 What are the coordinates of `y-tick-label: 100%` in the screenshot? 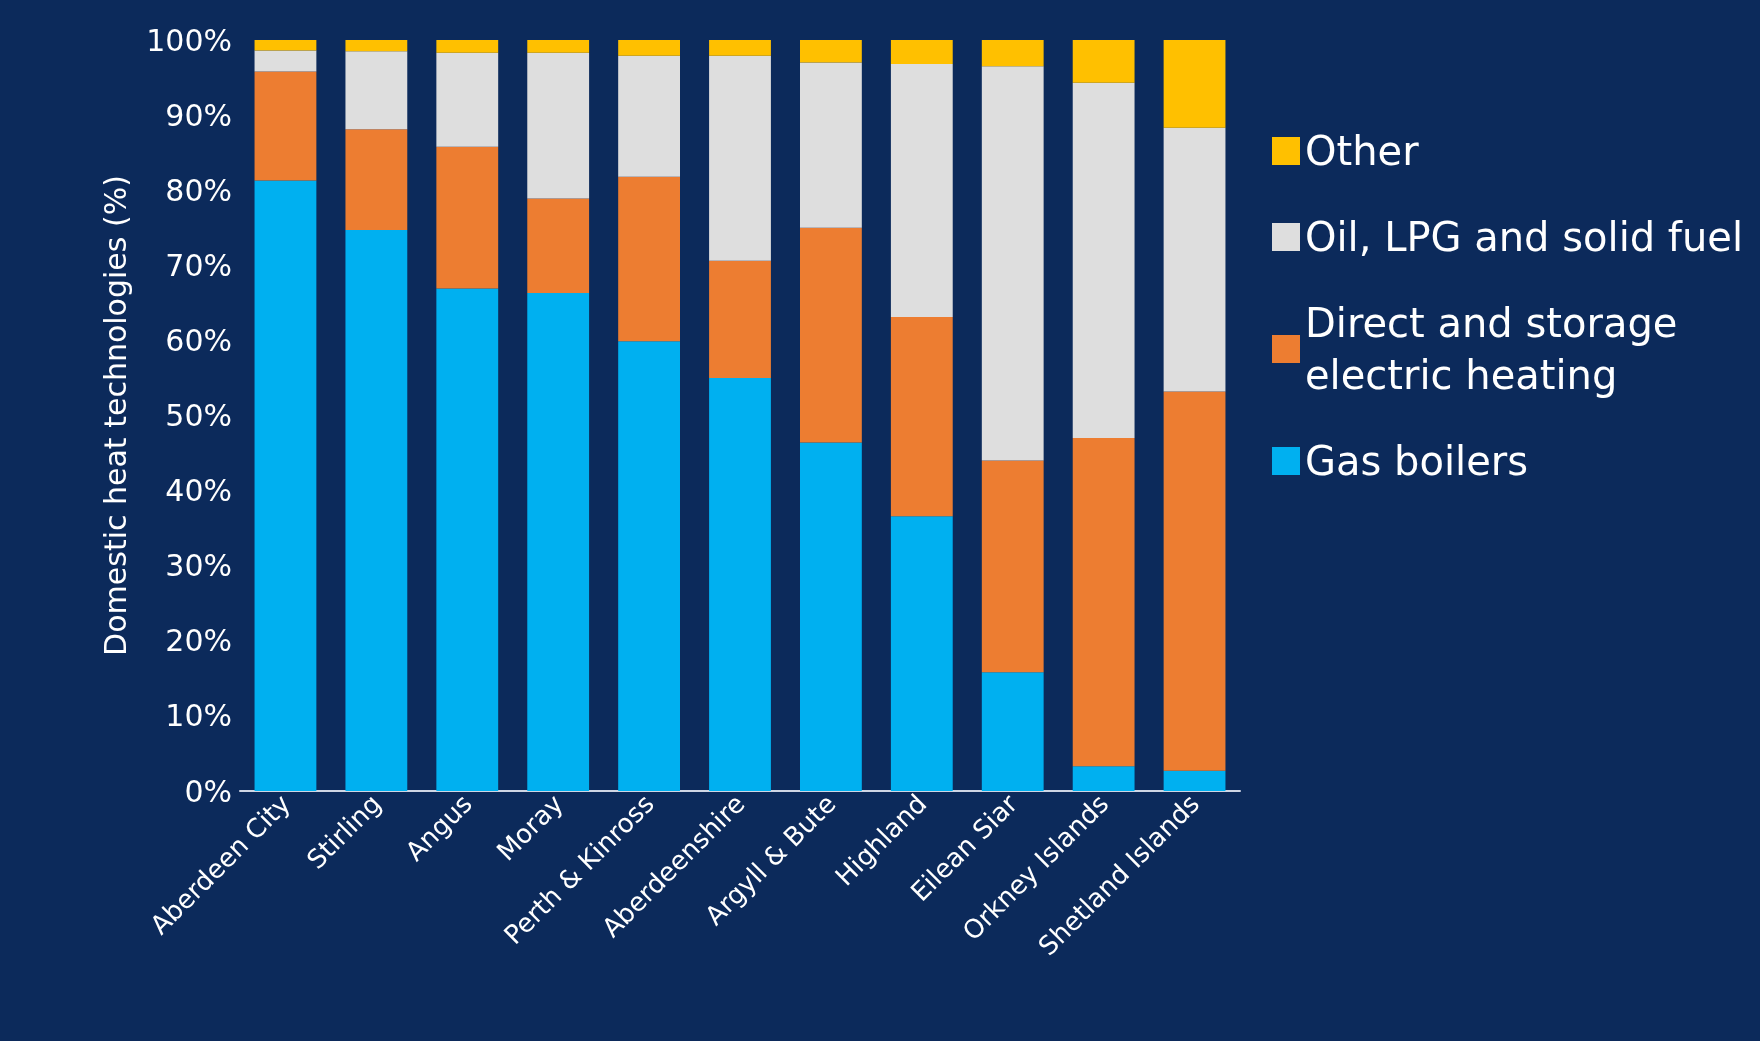 It's located at (189, 40).